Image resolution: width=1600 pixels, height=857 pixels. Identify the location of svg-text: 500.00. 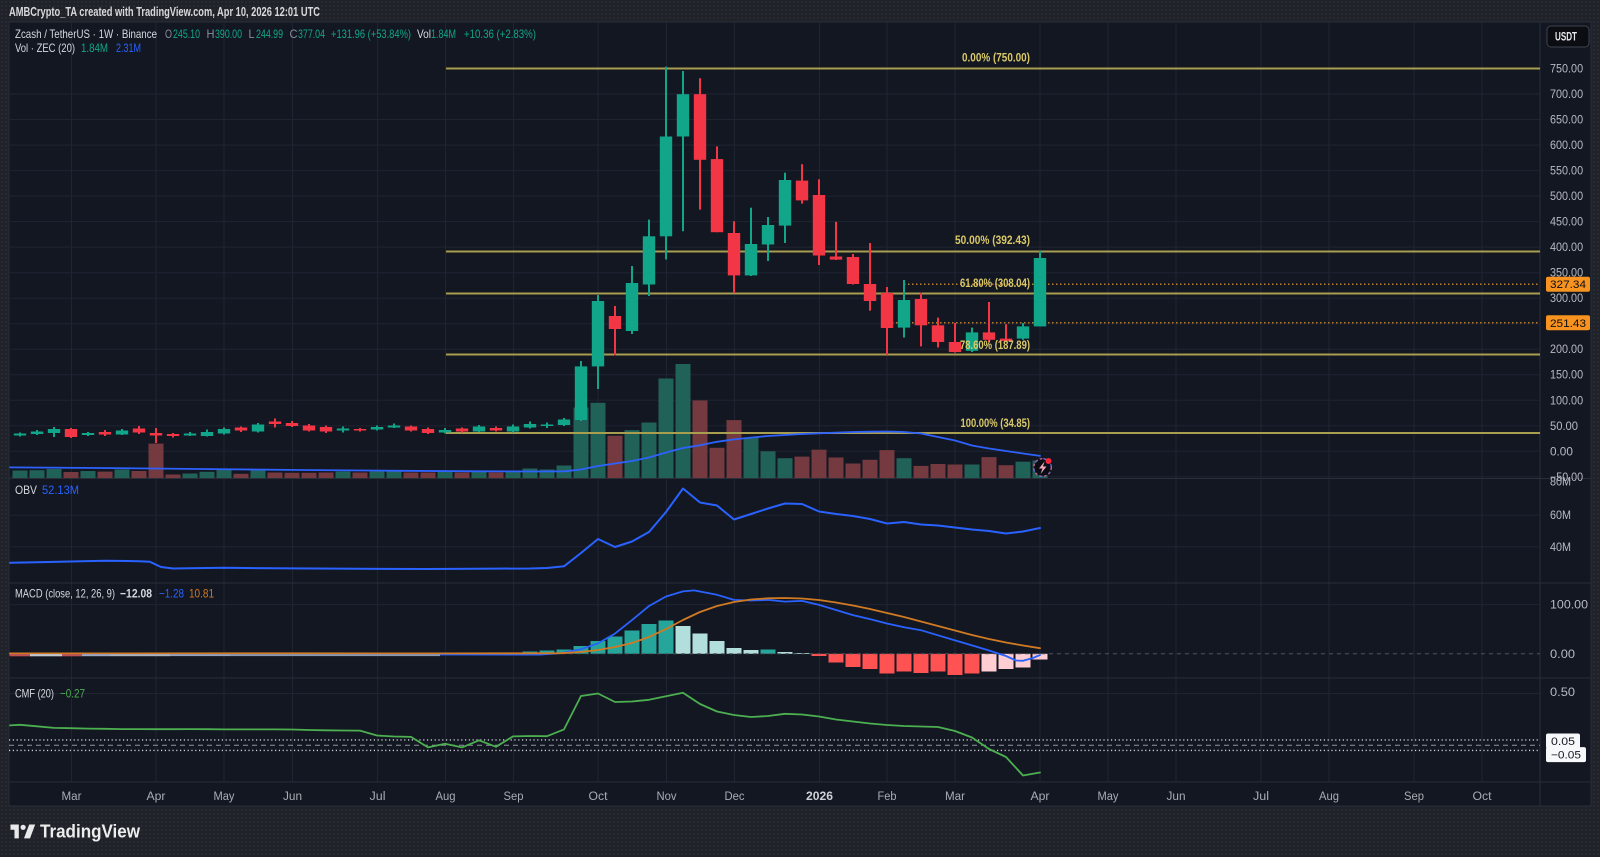
(1566, 197).